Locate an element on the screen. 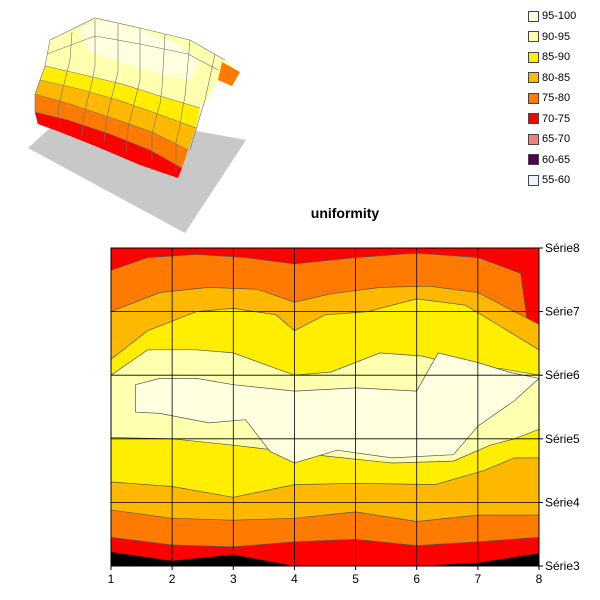 Image resolution: width=600 pixels, height=600 pixels. surface-top-highlight is located at coordinates (139, 50).